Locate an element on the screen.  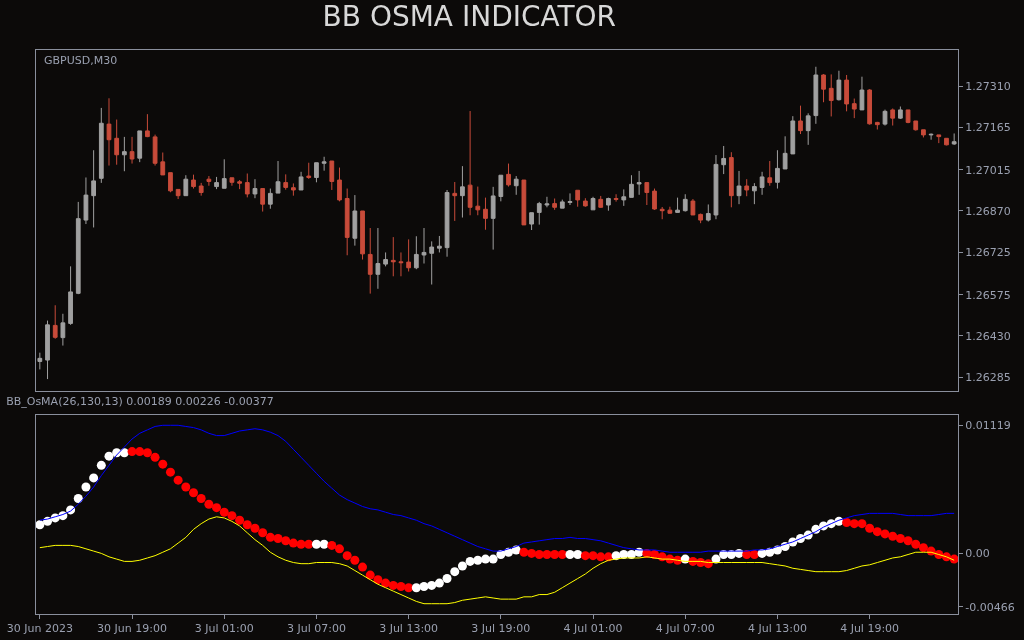
x-tick-label: 3 Jul 19:00 is located at coordinates (501, 629).